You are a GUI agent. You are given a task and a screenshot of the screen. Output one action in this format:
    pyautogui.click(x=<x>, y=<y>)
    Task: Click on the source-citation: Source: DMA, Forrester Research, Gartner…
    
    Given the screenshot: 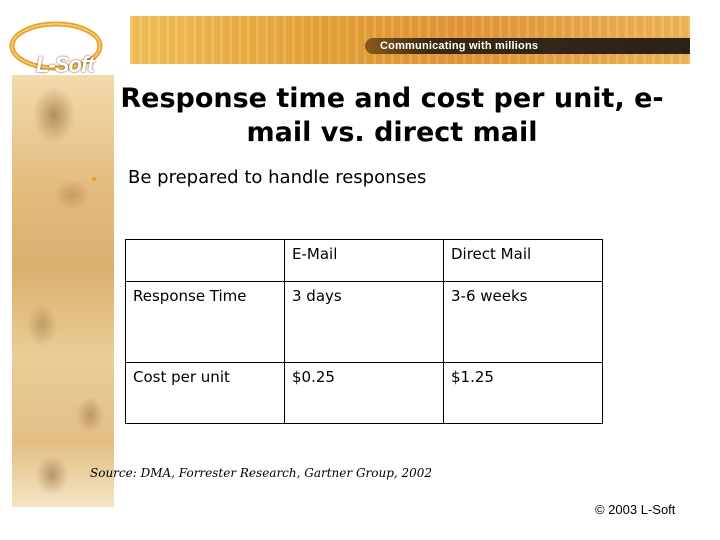 What is the action you would take?
    pyautogui.click(x=261, y=473)
    